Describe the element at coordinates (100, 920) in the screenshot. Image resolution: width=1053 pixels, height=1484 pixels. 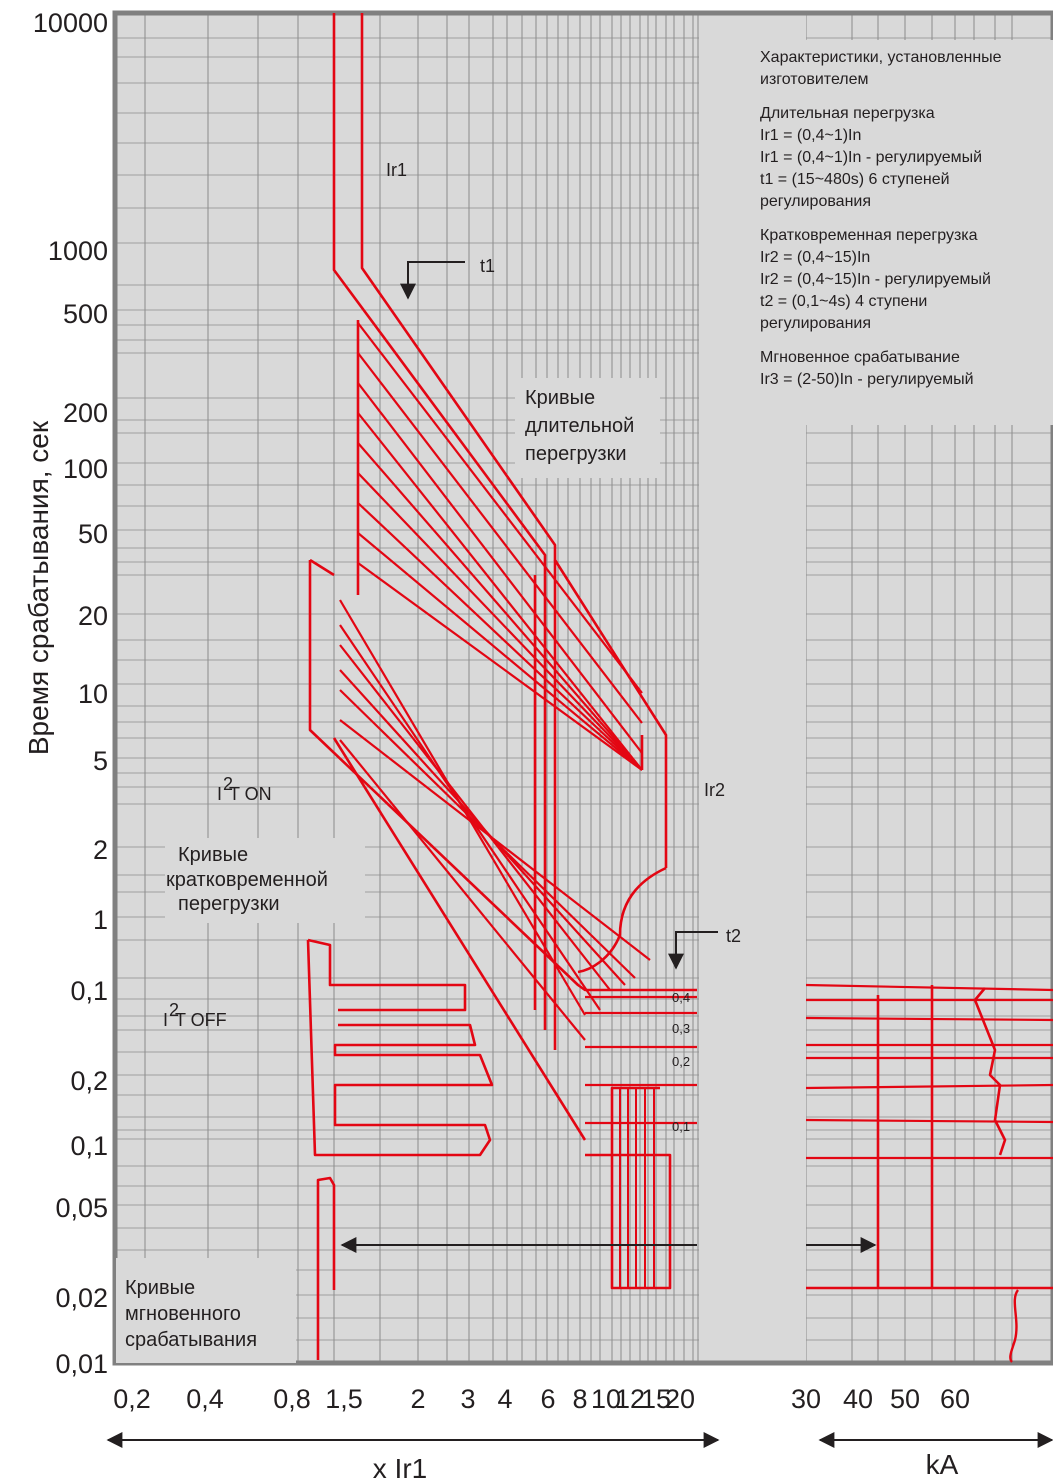
I see `y-tick-label: 1` at that location.